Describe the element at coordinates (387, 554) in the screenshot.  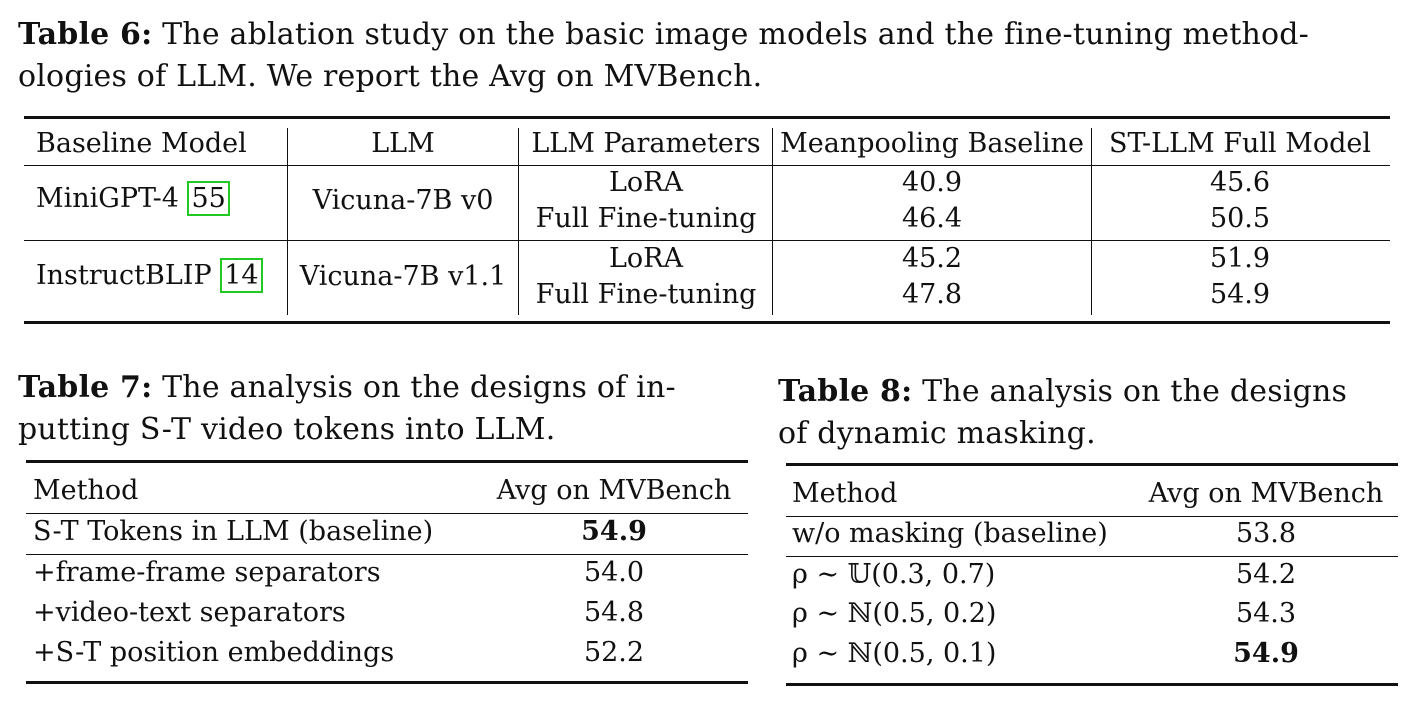
I see `table7-baseline-rule` at that location.